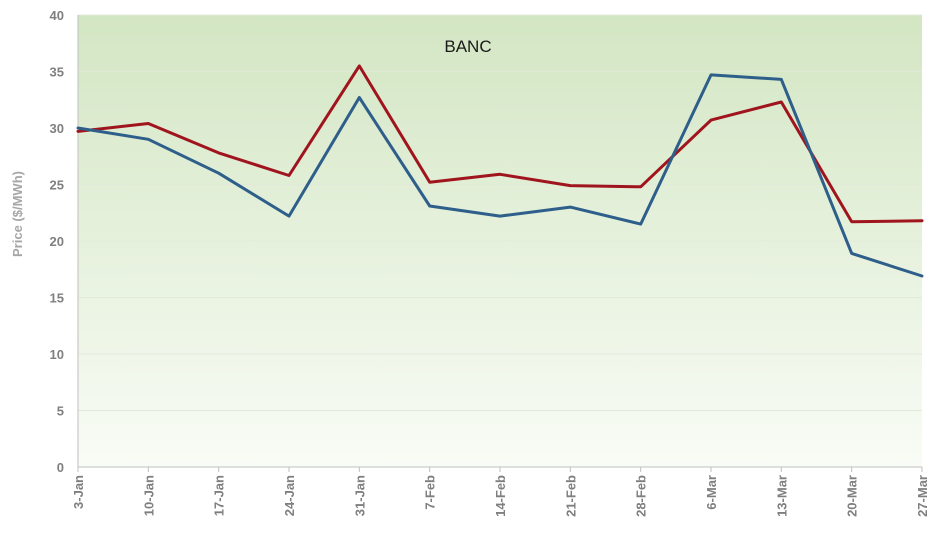 This screenshot has height=533, width=932. I want to click on x-tick-label: 6-Mar, so click(711, 492).